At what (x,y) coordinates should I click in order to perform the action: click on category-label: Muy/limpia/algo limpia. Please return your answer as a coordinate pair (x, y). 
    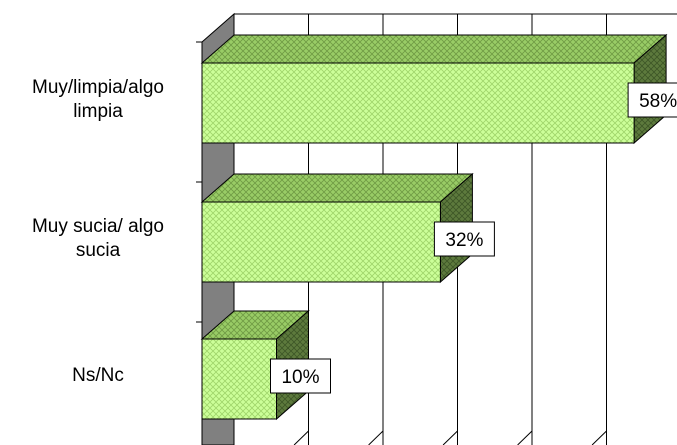
    Looking at the image, I should click on (98, 99).